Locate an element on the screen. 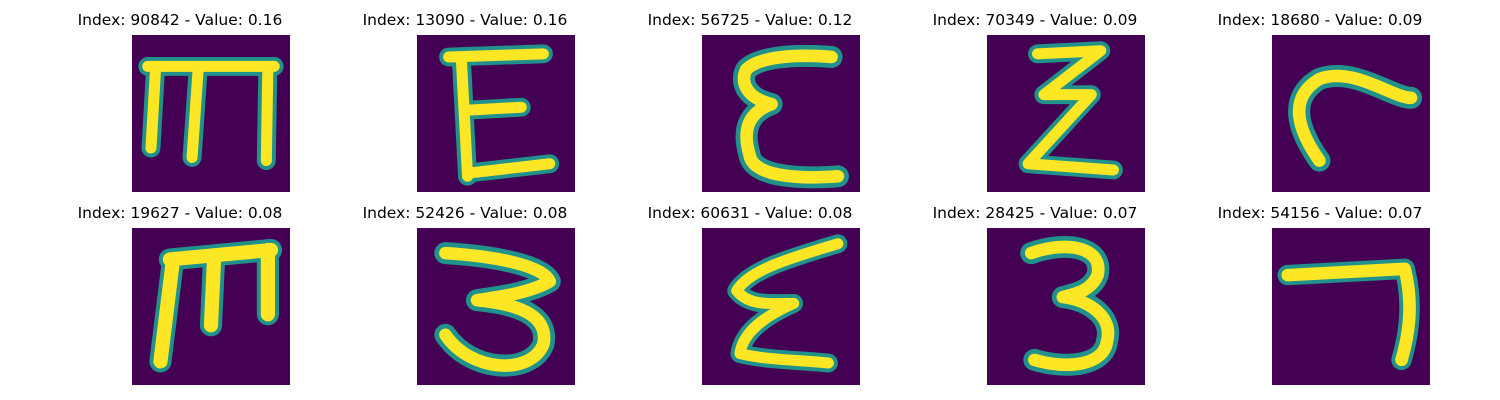 The image size is (1500, 400). panel-3: Index: 56725 - Value: 0.12 is located at coordinates (750, 96).